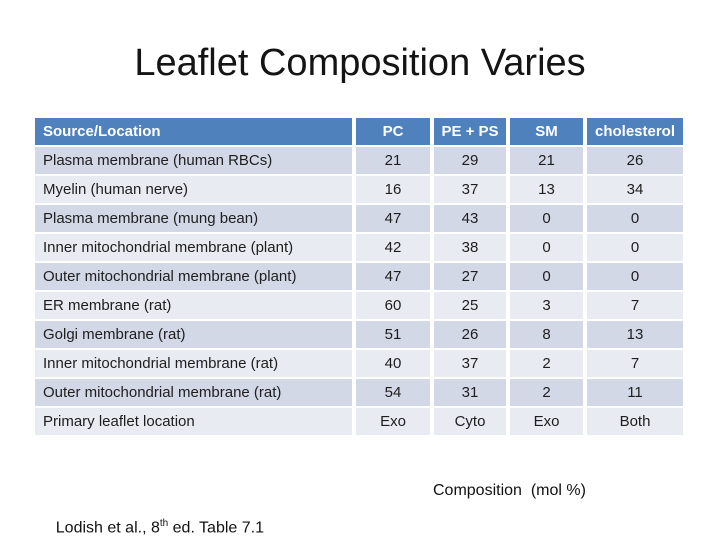  What do you see at coordinates (393, 363) in the screenshot?
I see `table-cell: 40` at bounding box center [393, 363].